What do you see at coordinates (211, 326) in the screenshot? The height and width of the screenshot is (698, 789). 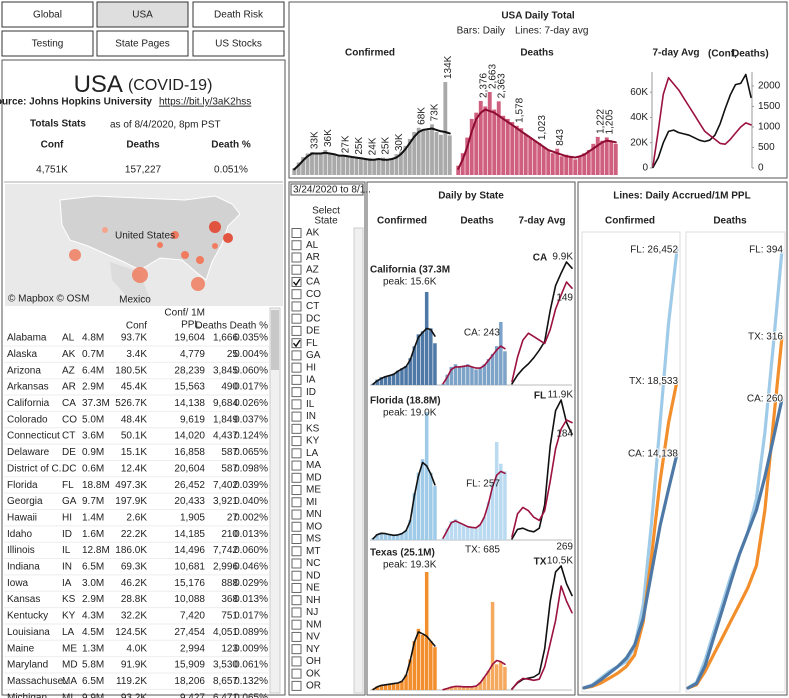 I see `table-header: Deaths` at bounding box center [211, 326].